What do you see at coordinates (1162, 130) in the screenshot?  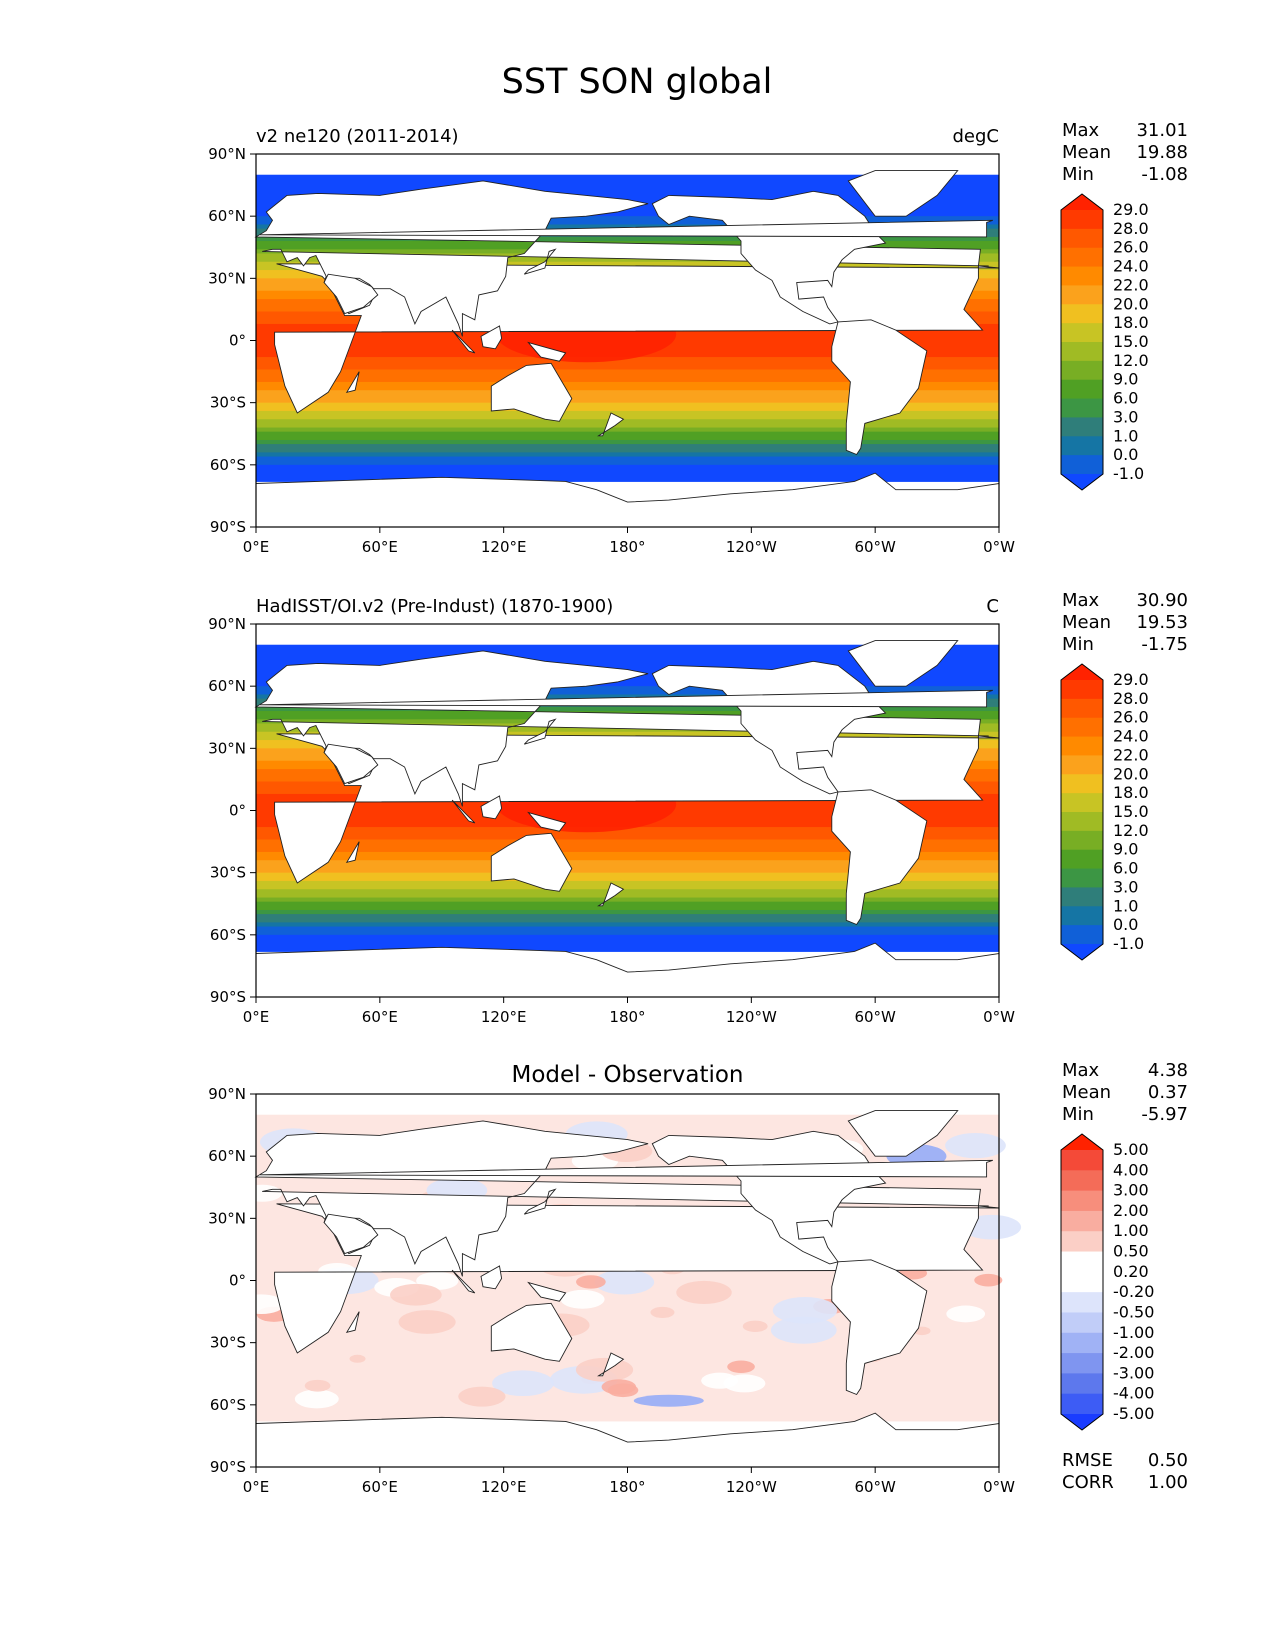 I see `stat-value: 31.01` at bounding box center [1162, 130].